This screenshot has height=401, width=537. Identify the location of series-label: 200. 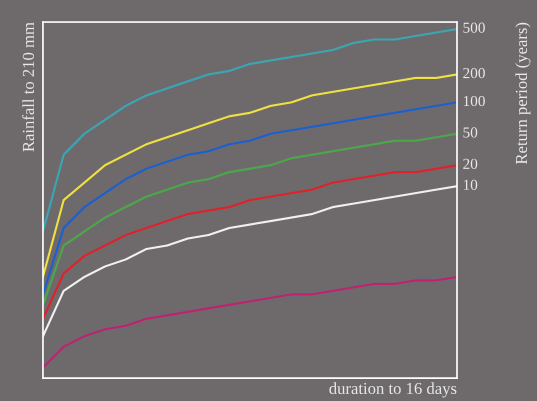
(474, 73).